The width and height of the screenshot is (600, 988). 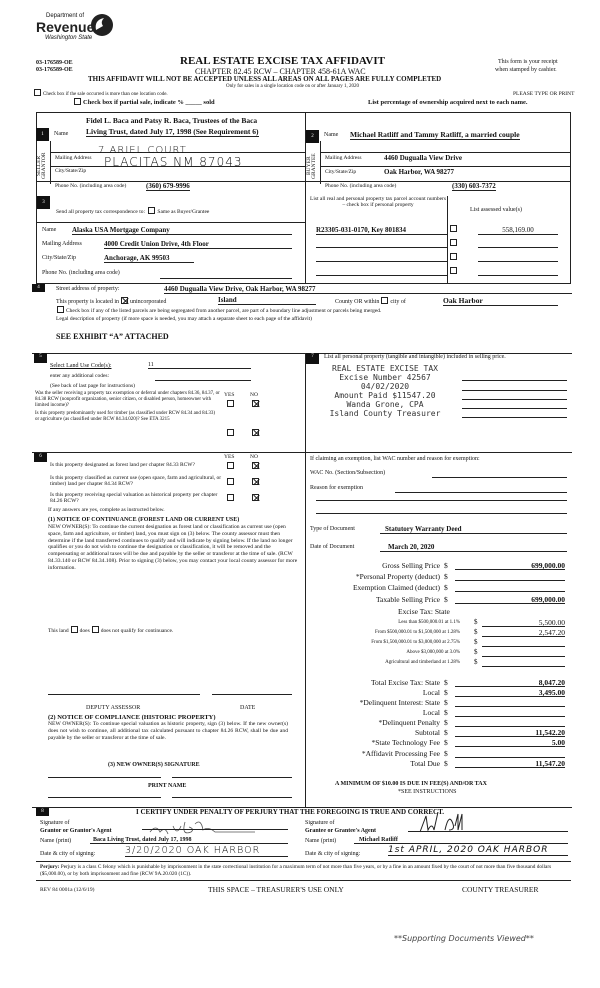 What do you see at coordinates (198, 244) in the screenshot?
I see `tax-mail-field: 4000 Credit Union Drive, 4th Floor` at bounding box center [198, 244].